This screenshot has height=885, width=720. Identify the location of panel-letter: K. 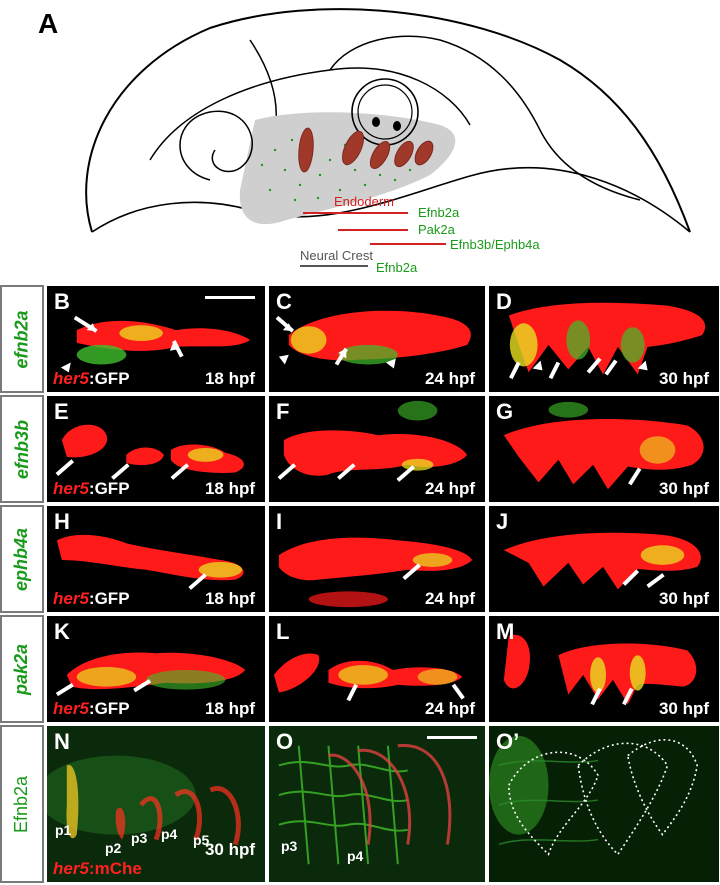
(62, 631).